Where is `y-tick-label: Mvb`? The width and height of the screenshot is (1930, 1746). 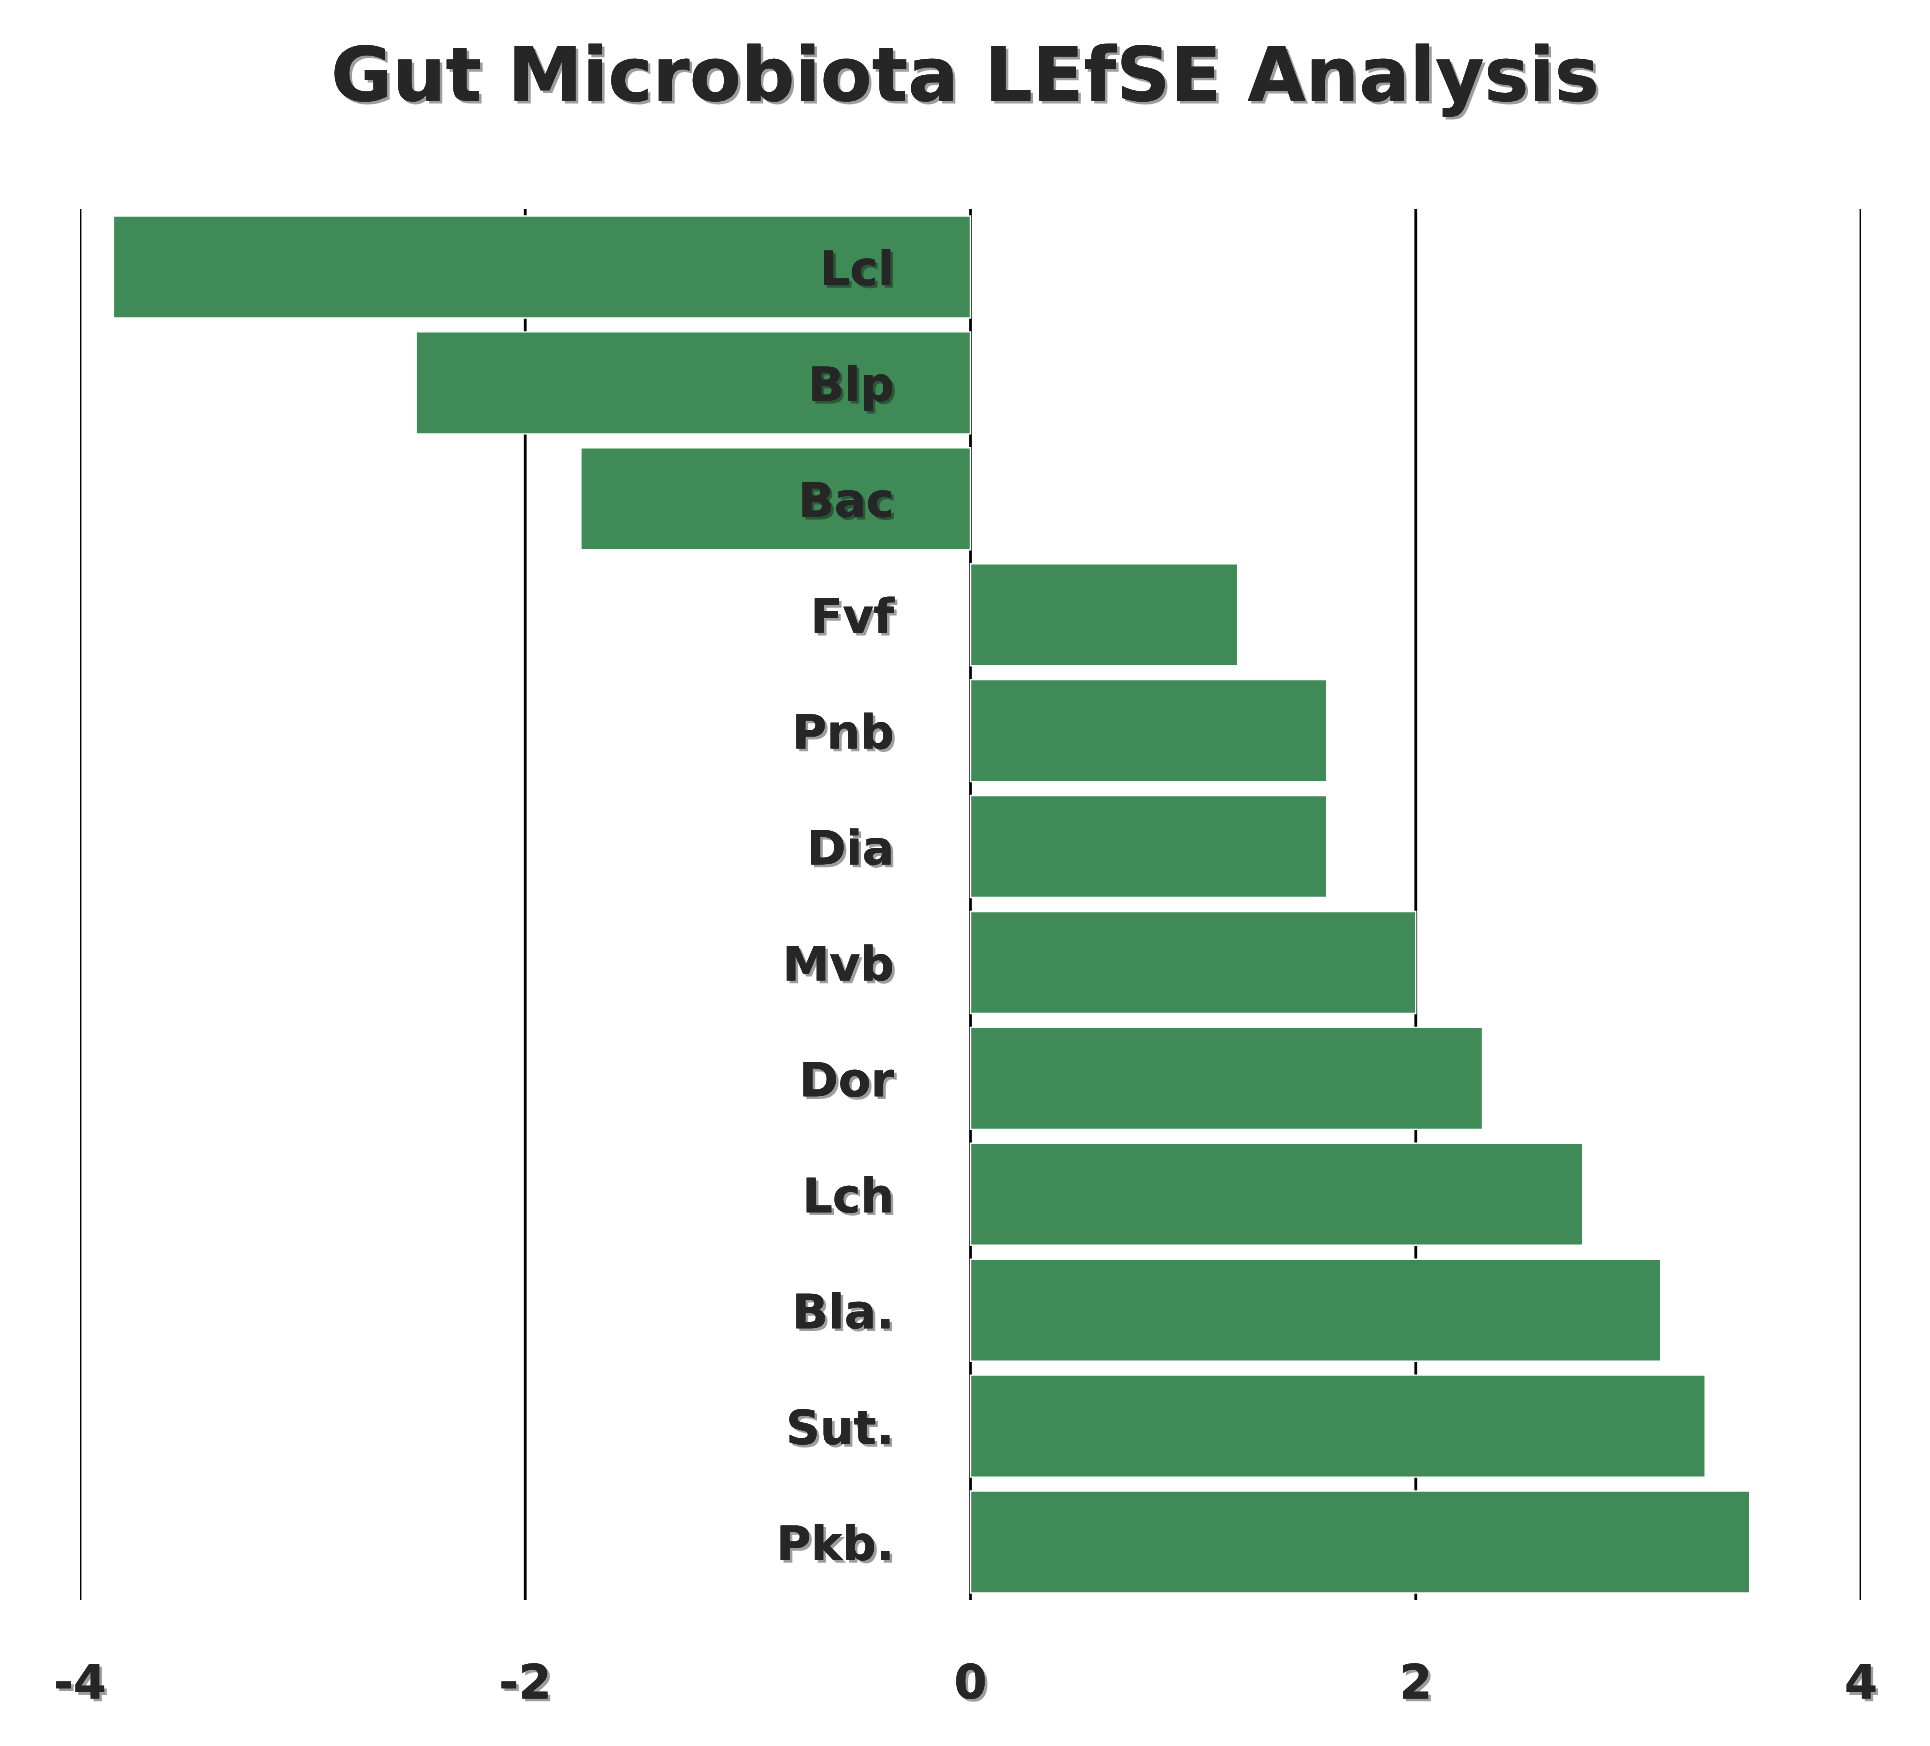 y-tick-label: Mvb is located at coordinates (840, 964).